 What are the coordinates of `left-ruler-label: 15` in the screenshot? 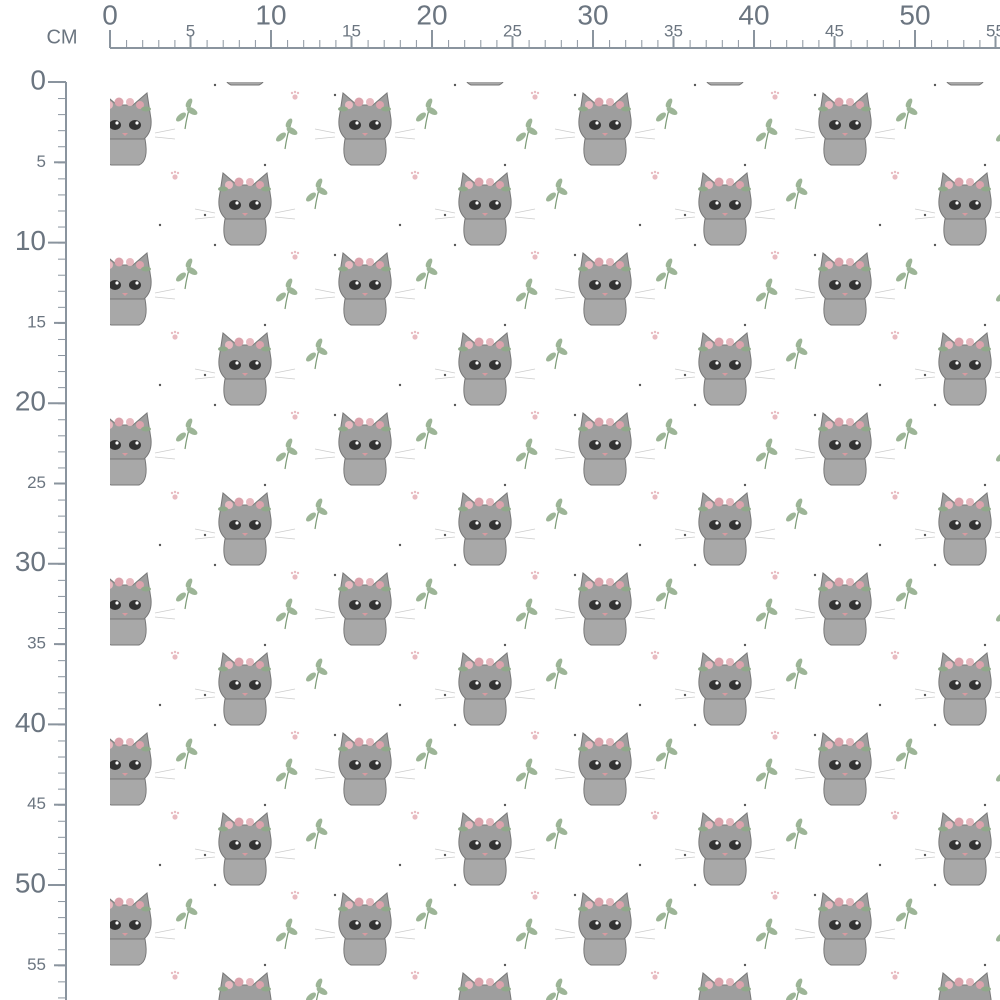 It's located at (36, 321).